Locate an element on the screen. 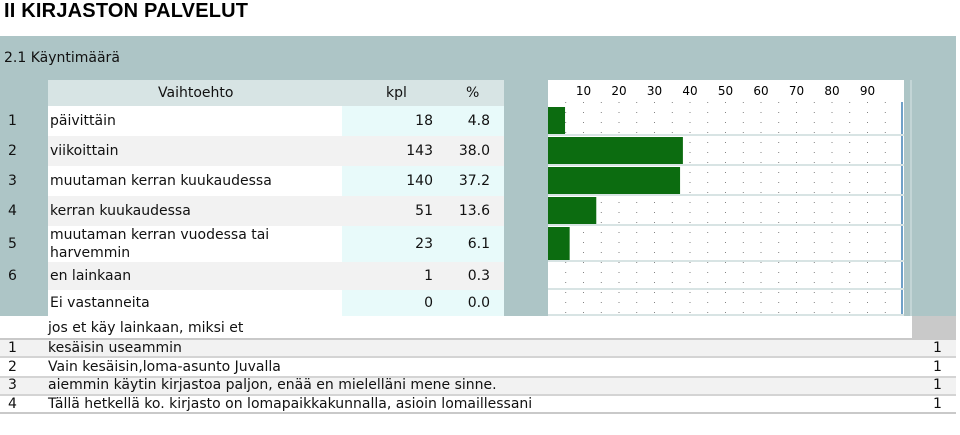 This screenshot has height=435, width=960. tick-label: 10 is located at coordinates (583, 91).